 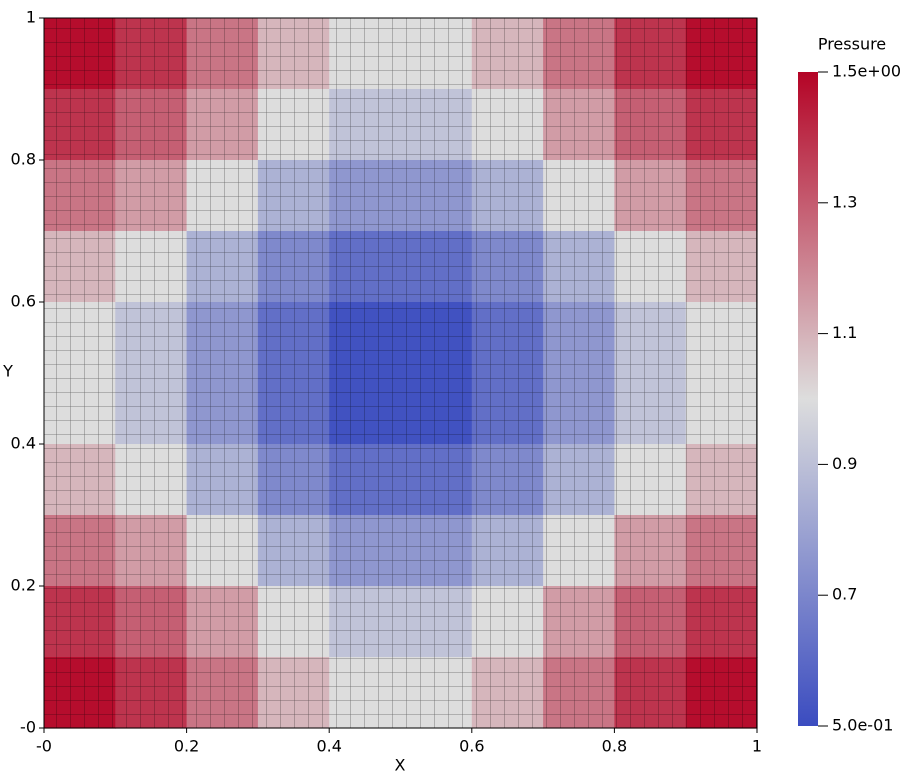 I want to click on x-tick-label: -0, so click(x=44, y=746).